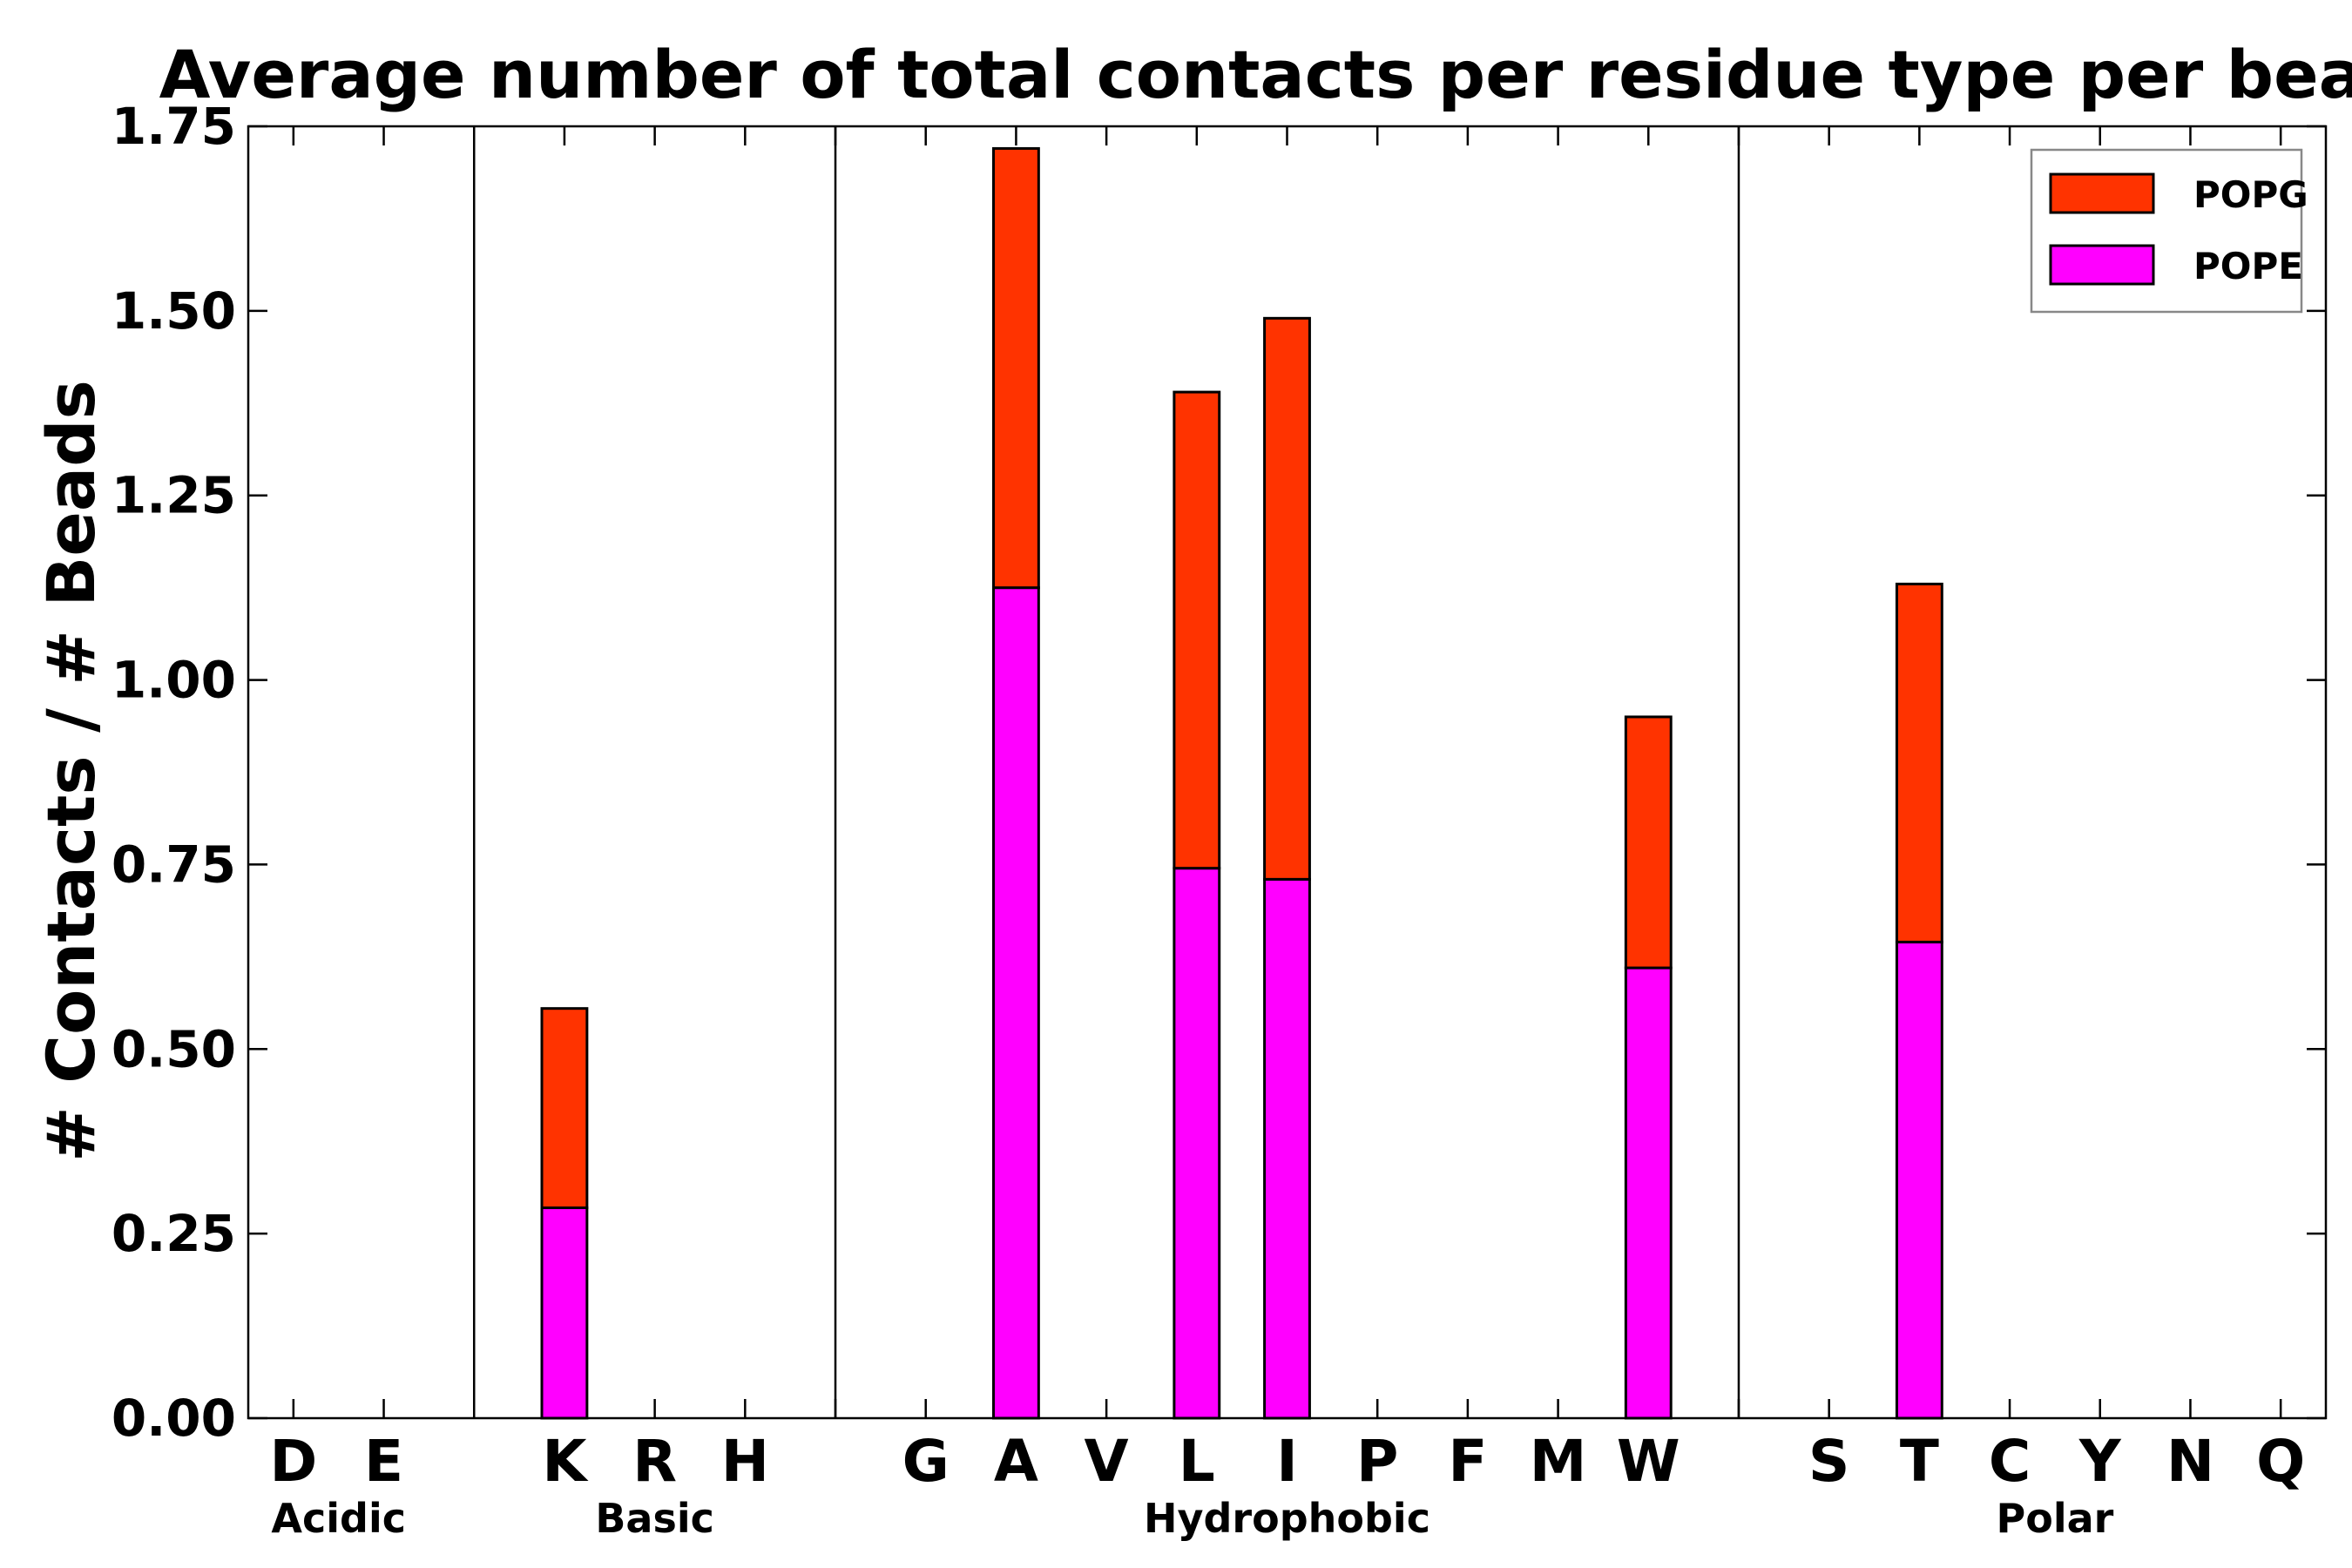 This screenshot has height=1568, width=2352. Describe the element at coordinates (1197, 1143) in the screenshot. I see `bar-pope-L` at that location.